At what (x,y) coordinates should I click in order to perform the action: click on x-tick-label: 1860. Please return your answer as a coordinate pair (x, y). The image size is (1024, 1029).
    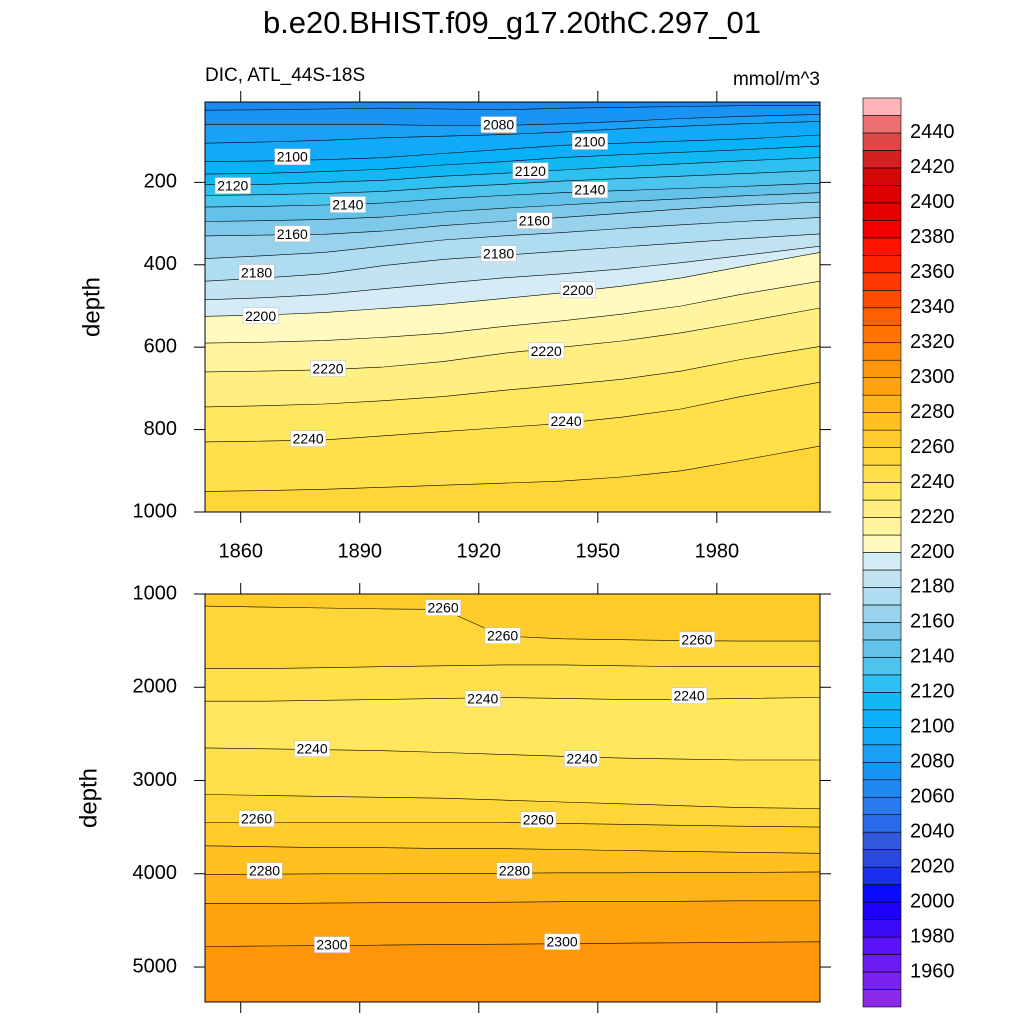
    Looking at the image, I should click on (240, 551).